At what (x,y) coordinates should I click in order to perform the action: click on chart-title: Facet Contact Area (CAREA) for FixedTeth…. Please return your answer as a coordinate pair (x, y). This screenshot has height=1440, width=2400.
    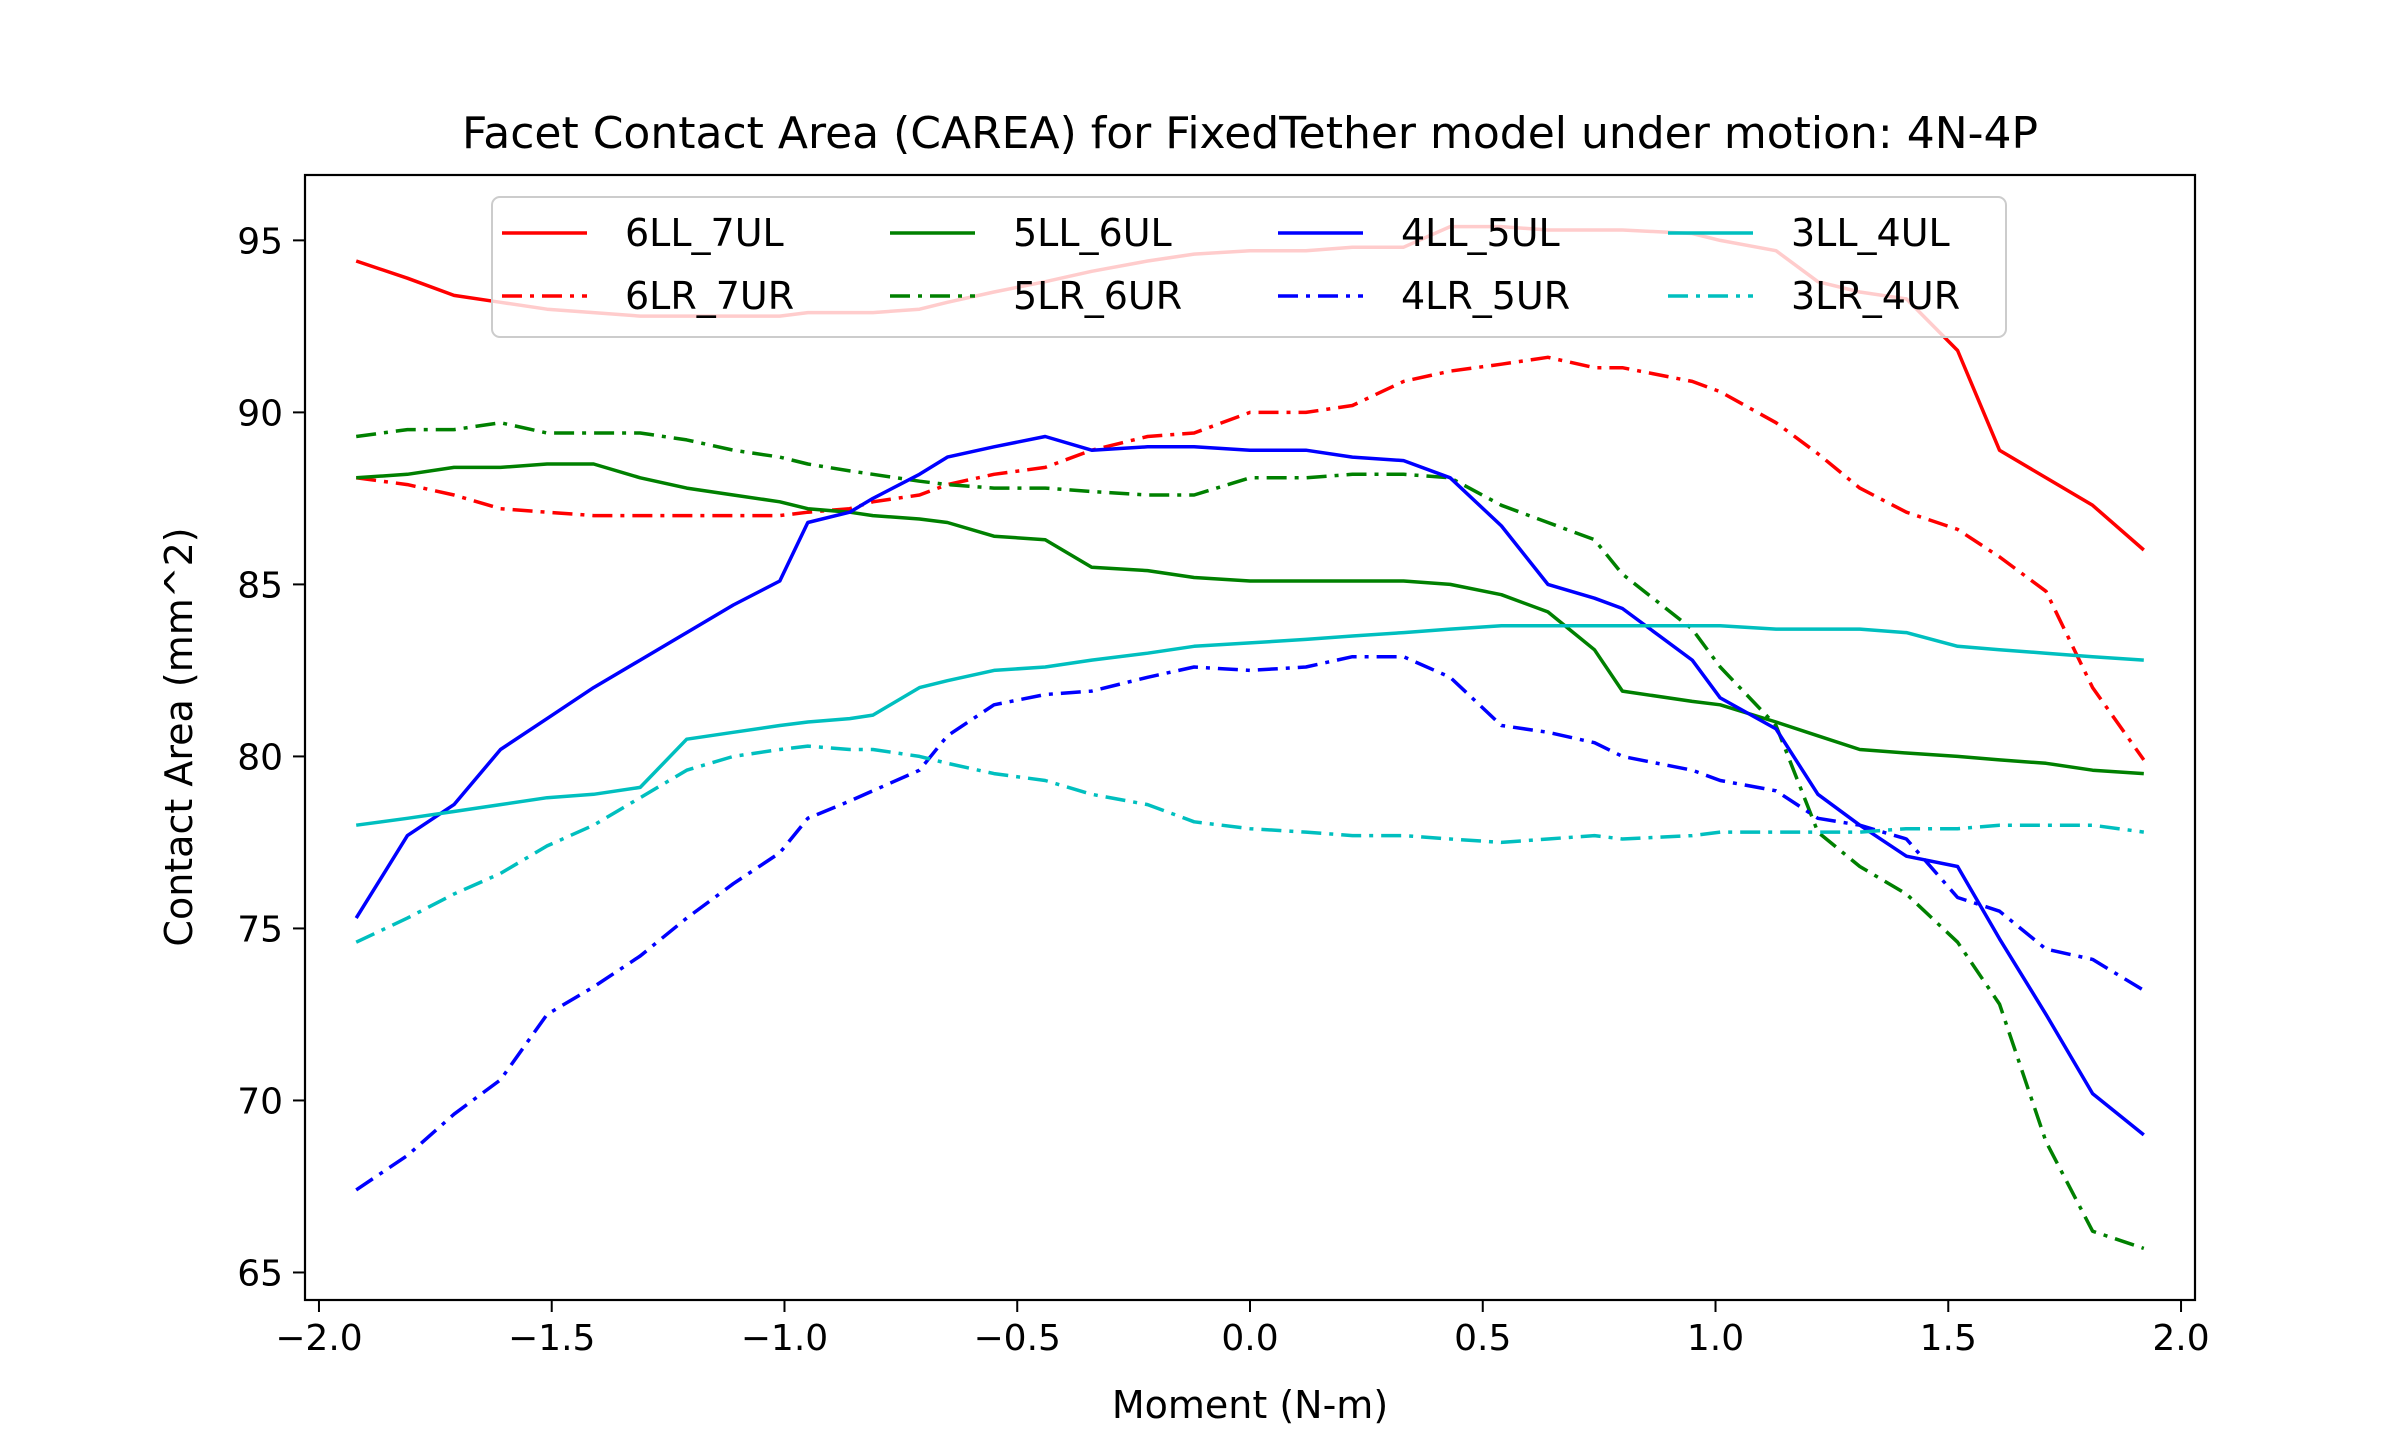
    Looking at the image, I should click on (1250, 133).